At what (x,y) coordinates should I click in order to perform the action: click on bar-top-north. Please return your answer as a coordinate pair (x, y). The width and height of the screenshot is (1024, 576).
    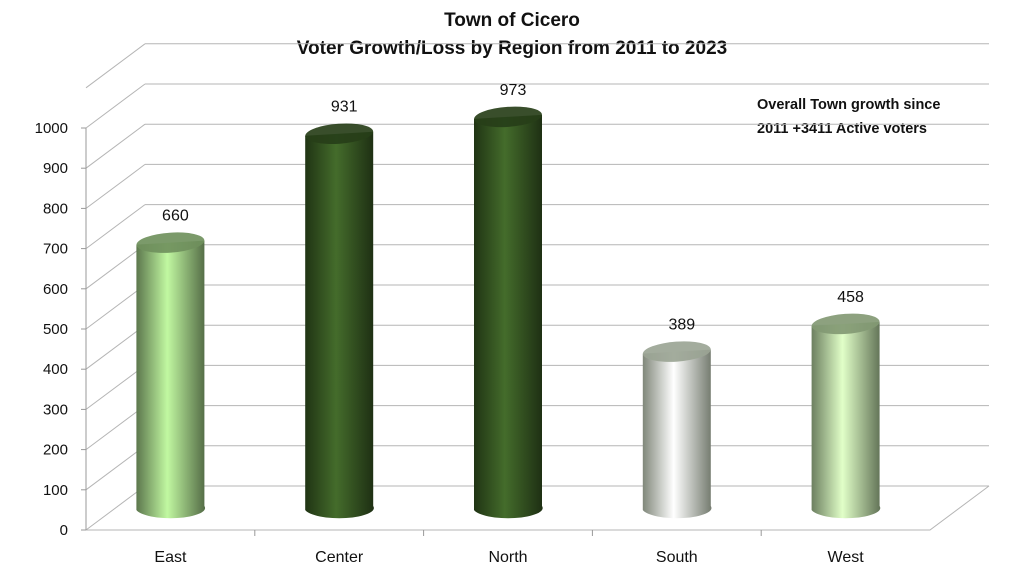
    Looking at the image, I should click on (508, 117).